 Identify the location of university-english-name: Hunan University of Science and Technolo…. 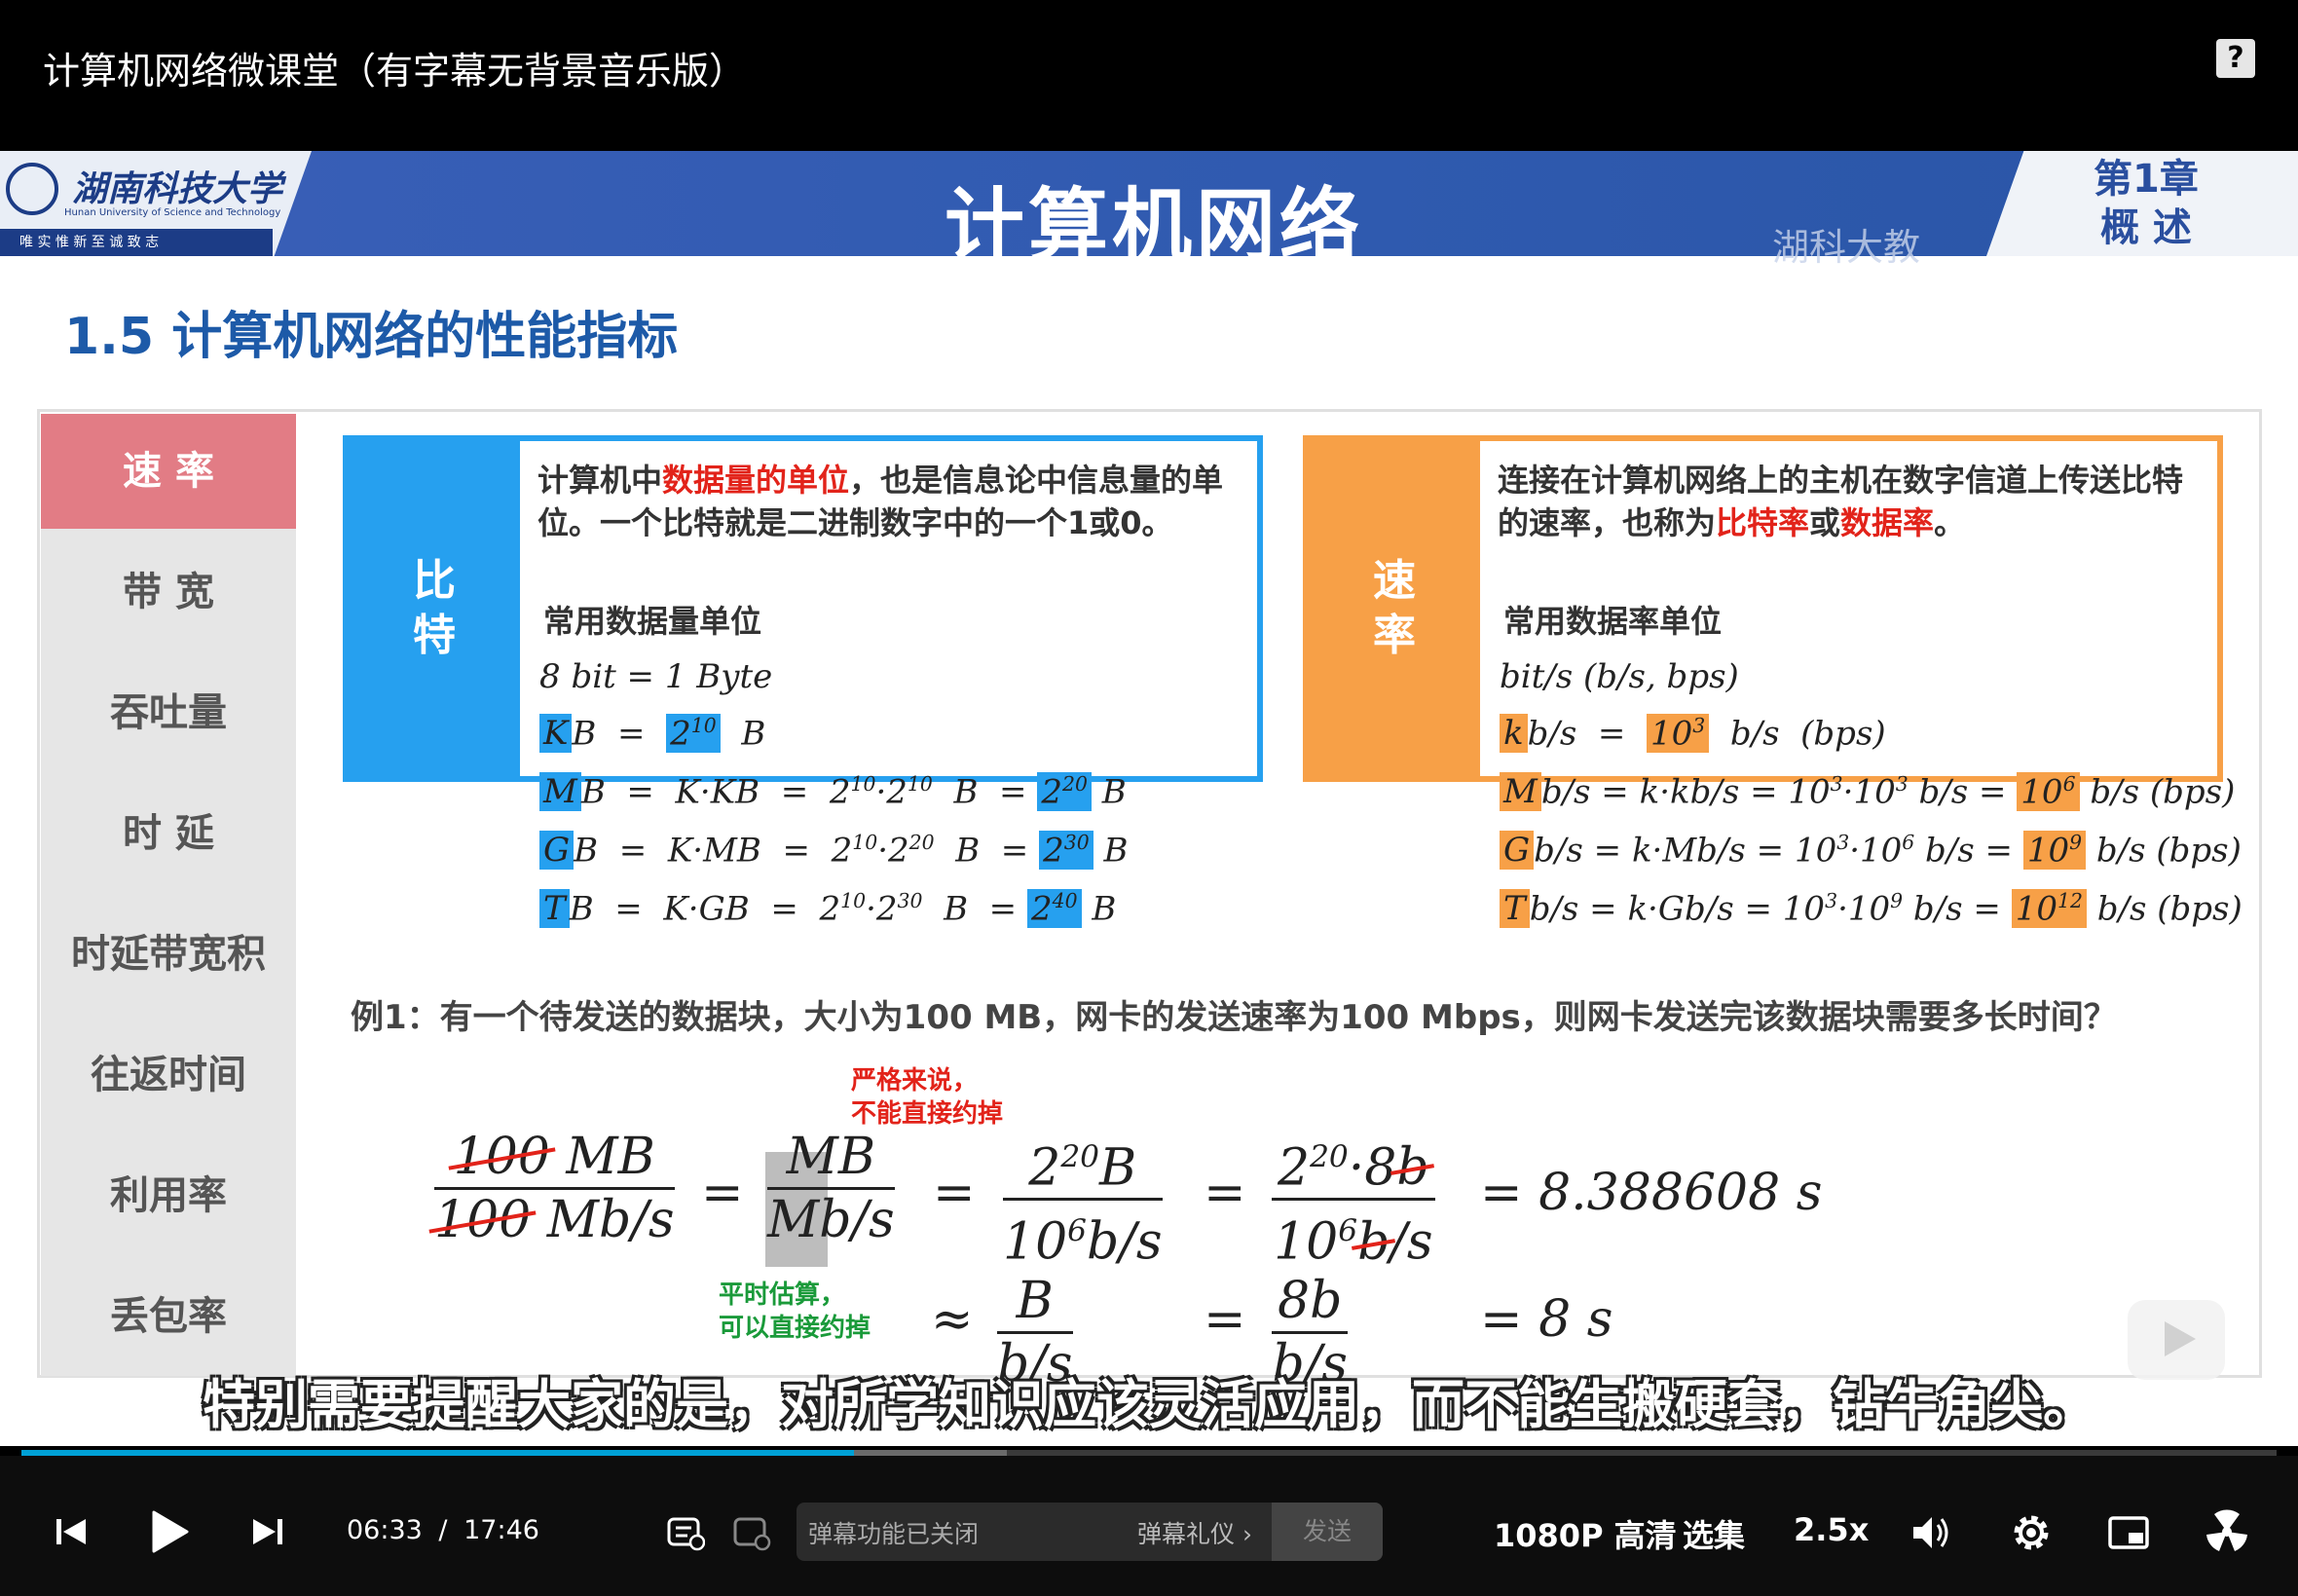
(173, 213).